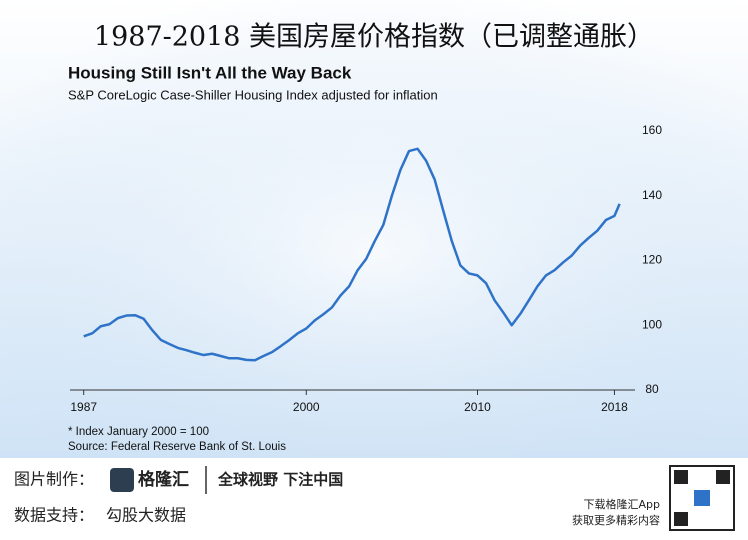  I want to click on slogan: 全球视野 下注中国, so click(280, 480).